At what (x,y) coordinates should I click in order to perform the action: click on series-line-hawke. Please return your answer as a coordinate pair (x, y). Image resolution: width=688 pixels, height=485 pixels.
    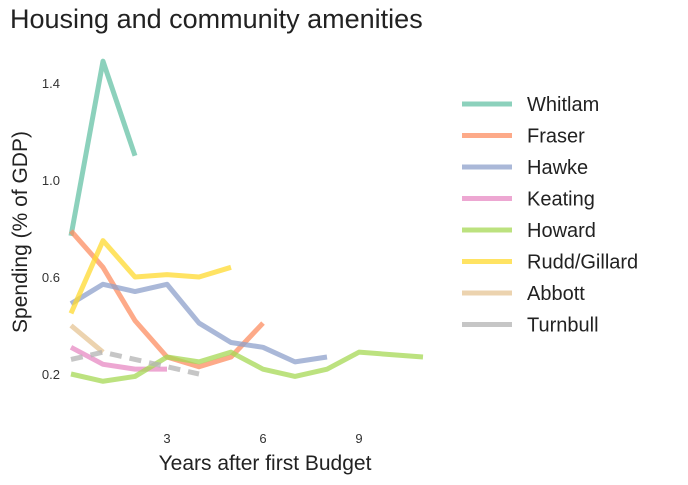
    Looking at the image, I should click on (198, 323).